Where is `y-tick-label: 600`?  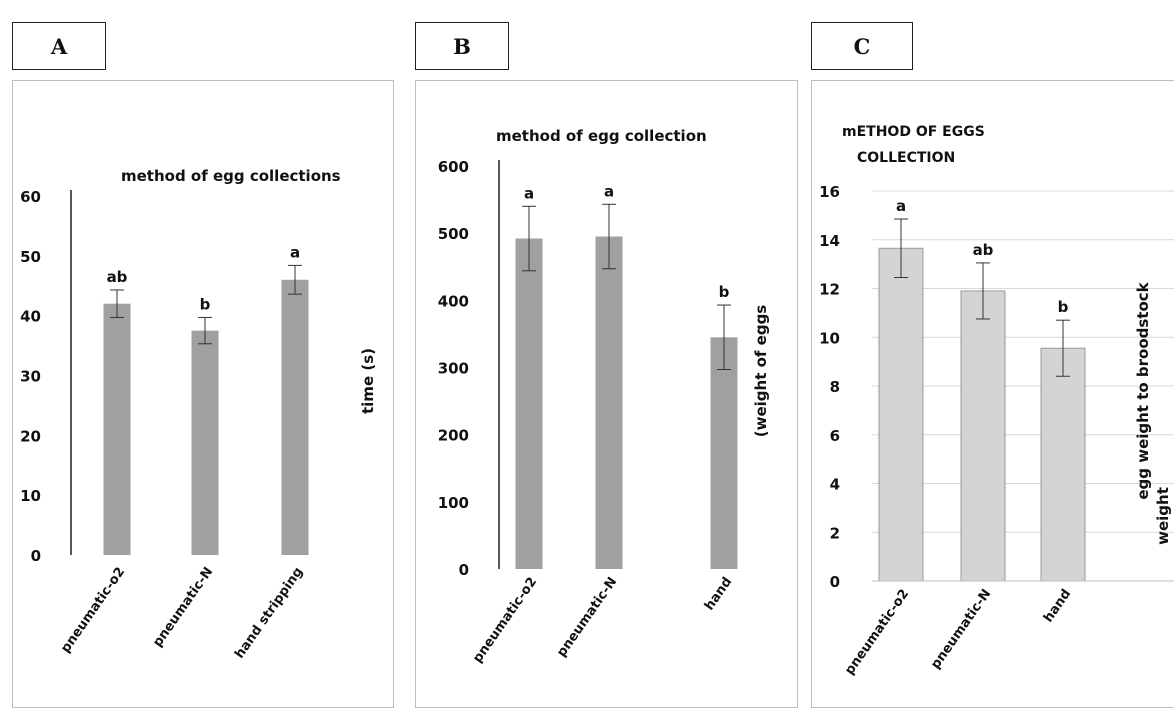
y-tick-label: 600 is located at coordinates (453, 167).